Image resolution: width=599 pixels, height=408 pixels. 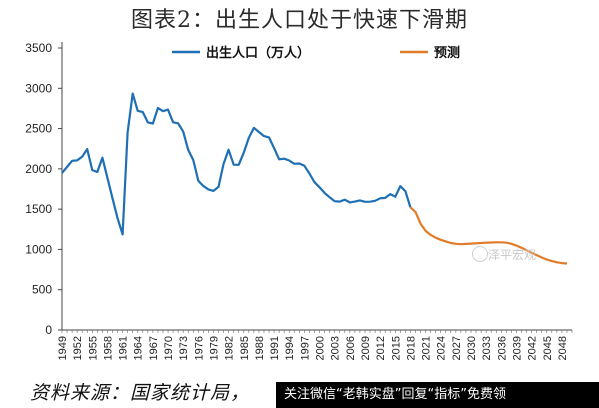 I want to click on title-bar: 图表2：出生人口处于快速下滑期, so click(x=299, y=16).